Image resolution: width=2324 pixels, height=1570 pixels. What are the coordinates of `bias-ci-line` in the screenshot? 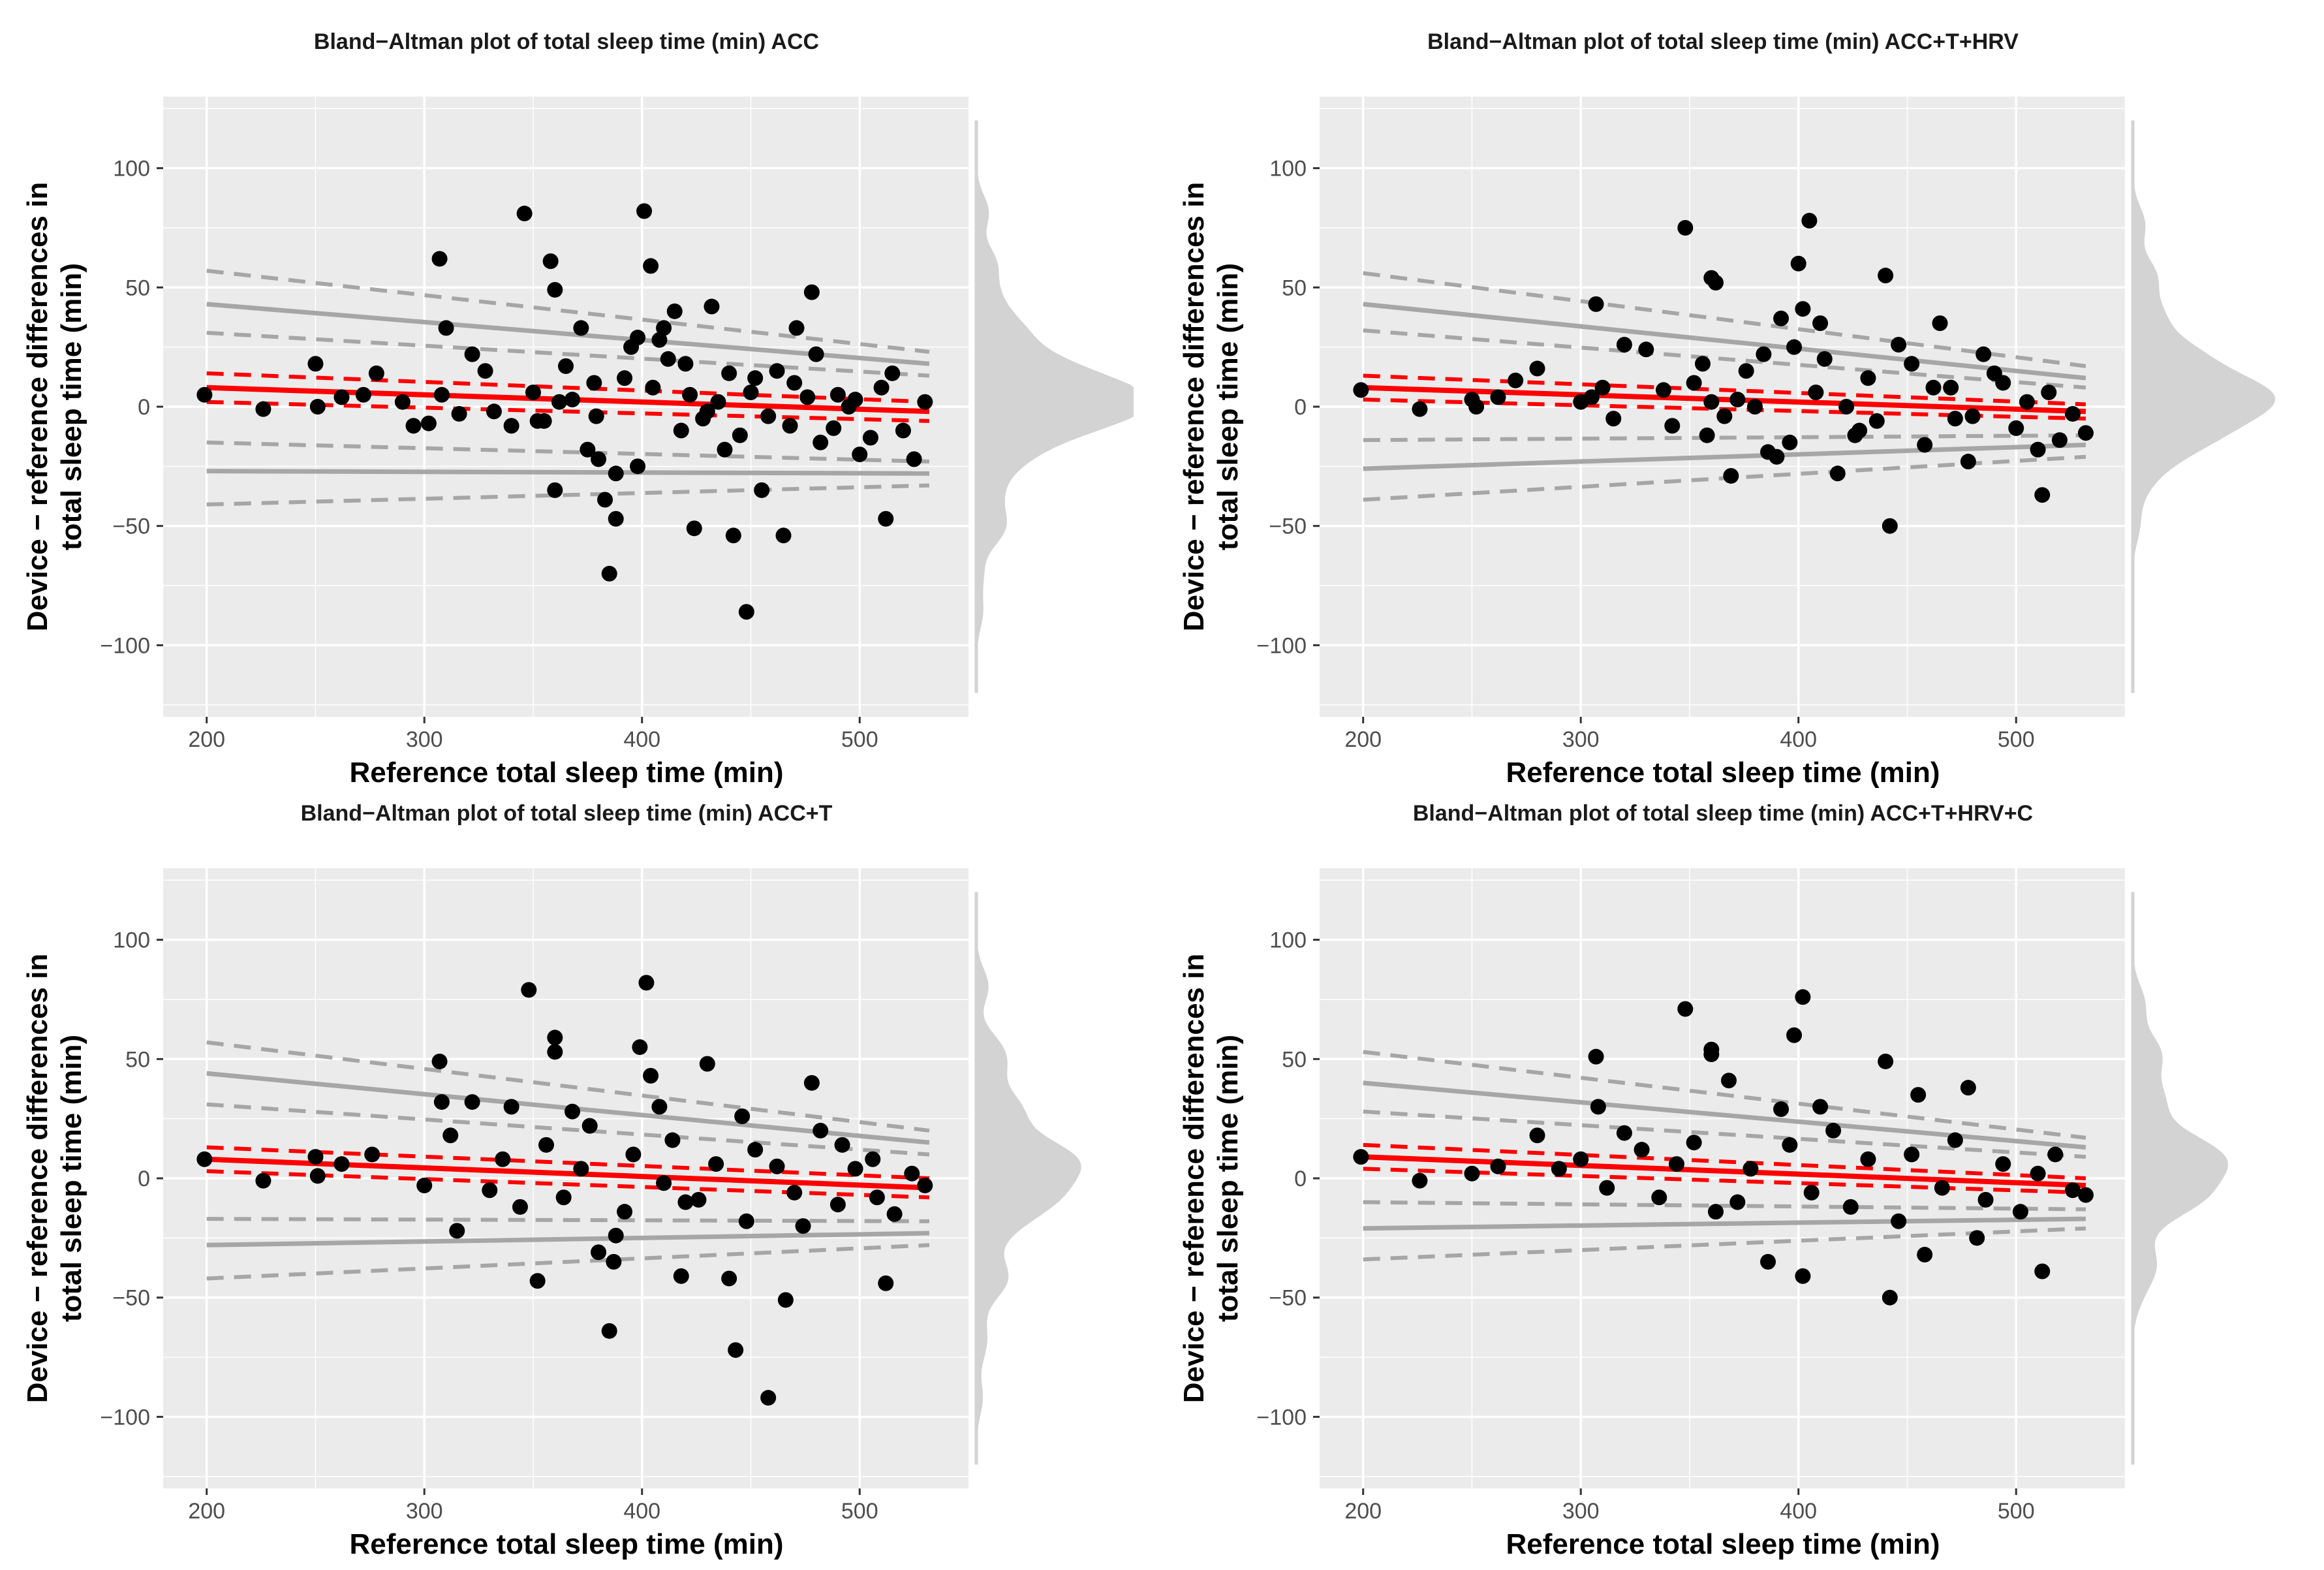 It's located at (568, 1162).